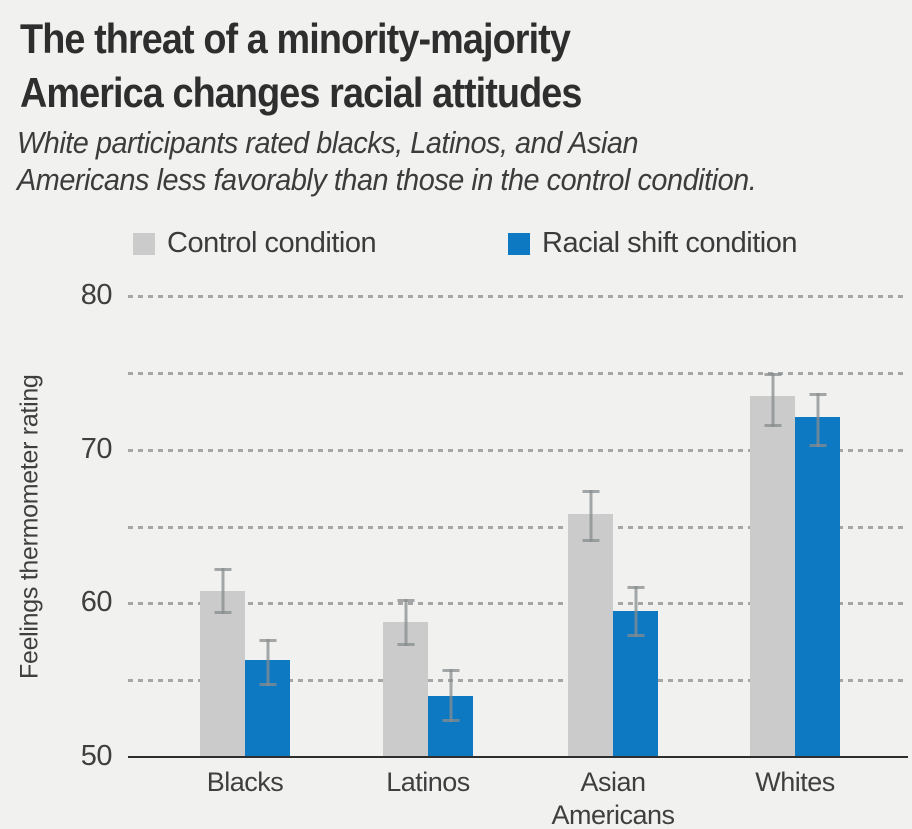 Image resolution: width=912 pixels, height=829 pixels. I want to click on bar-racial-shift-condition-whites, so click(817, 587).